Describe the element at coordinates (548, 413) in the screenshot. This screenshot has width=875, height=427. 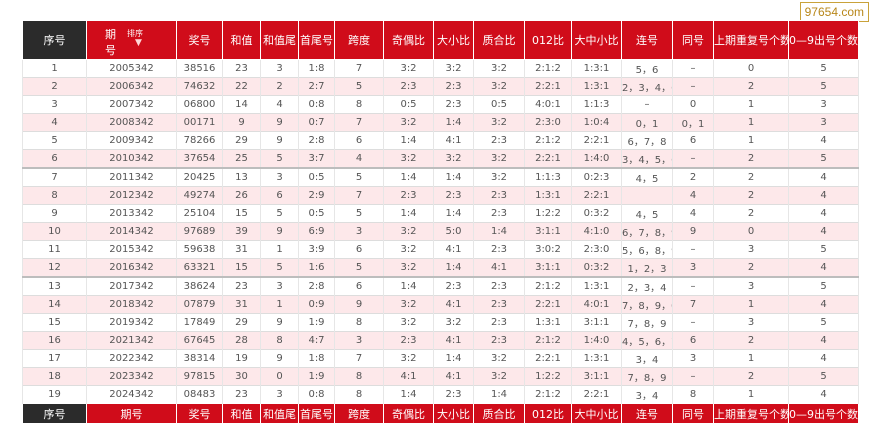
I see `footer-col: 012比` at that location.